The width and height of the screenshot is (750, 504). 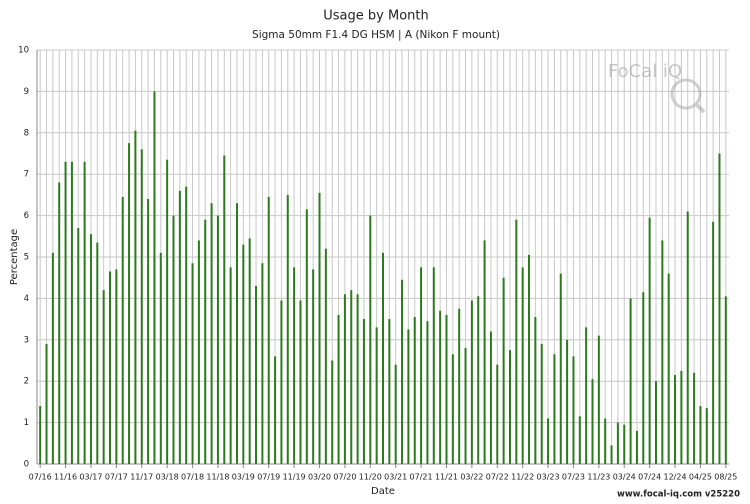 I want to click on x-tick-label: 07/17, so click(x=116, y=477).